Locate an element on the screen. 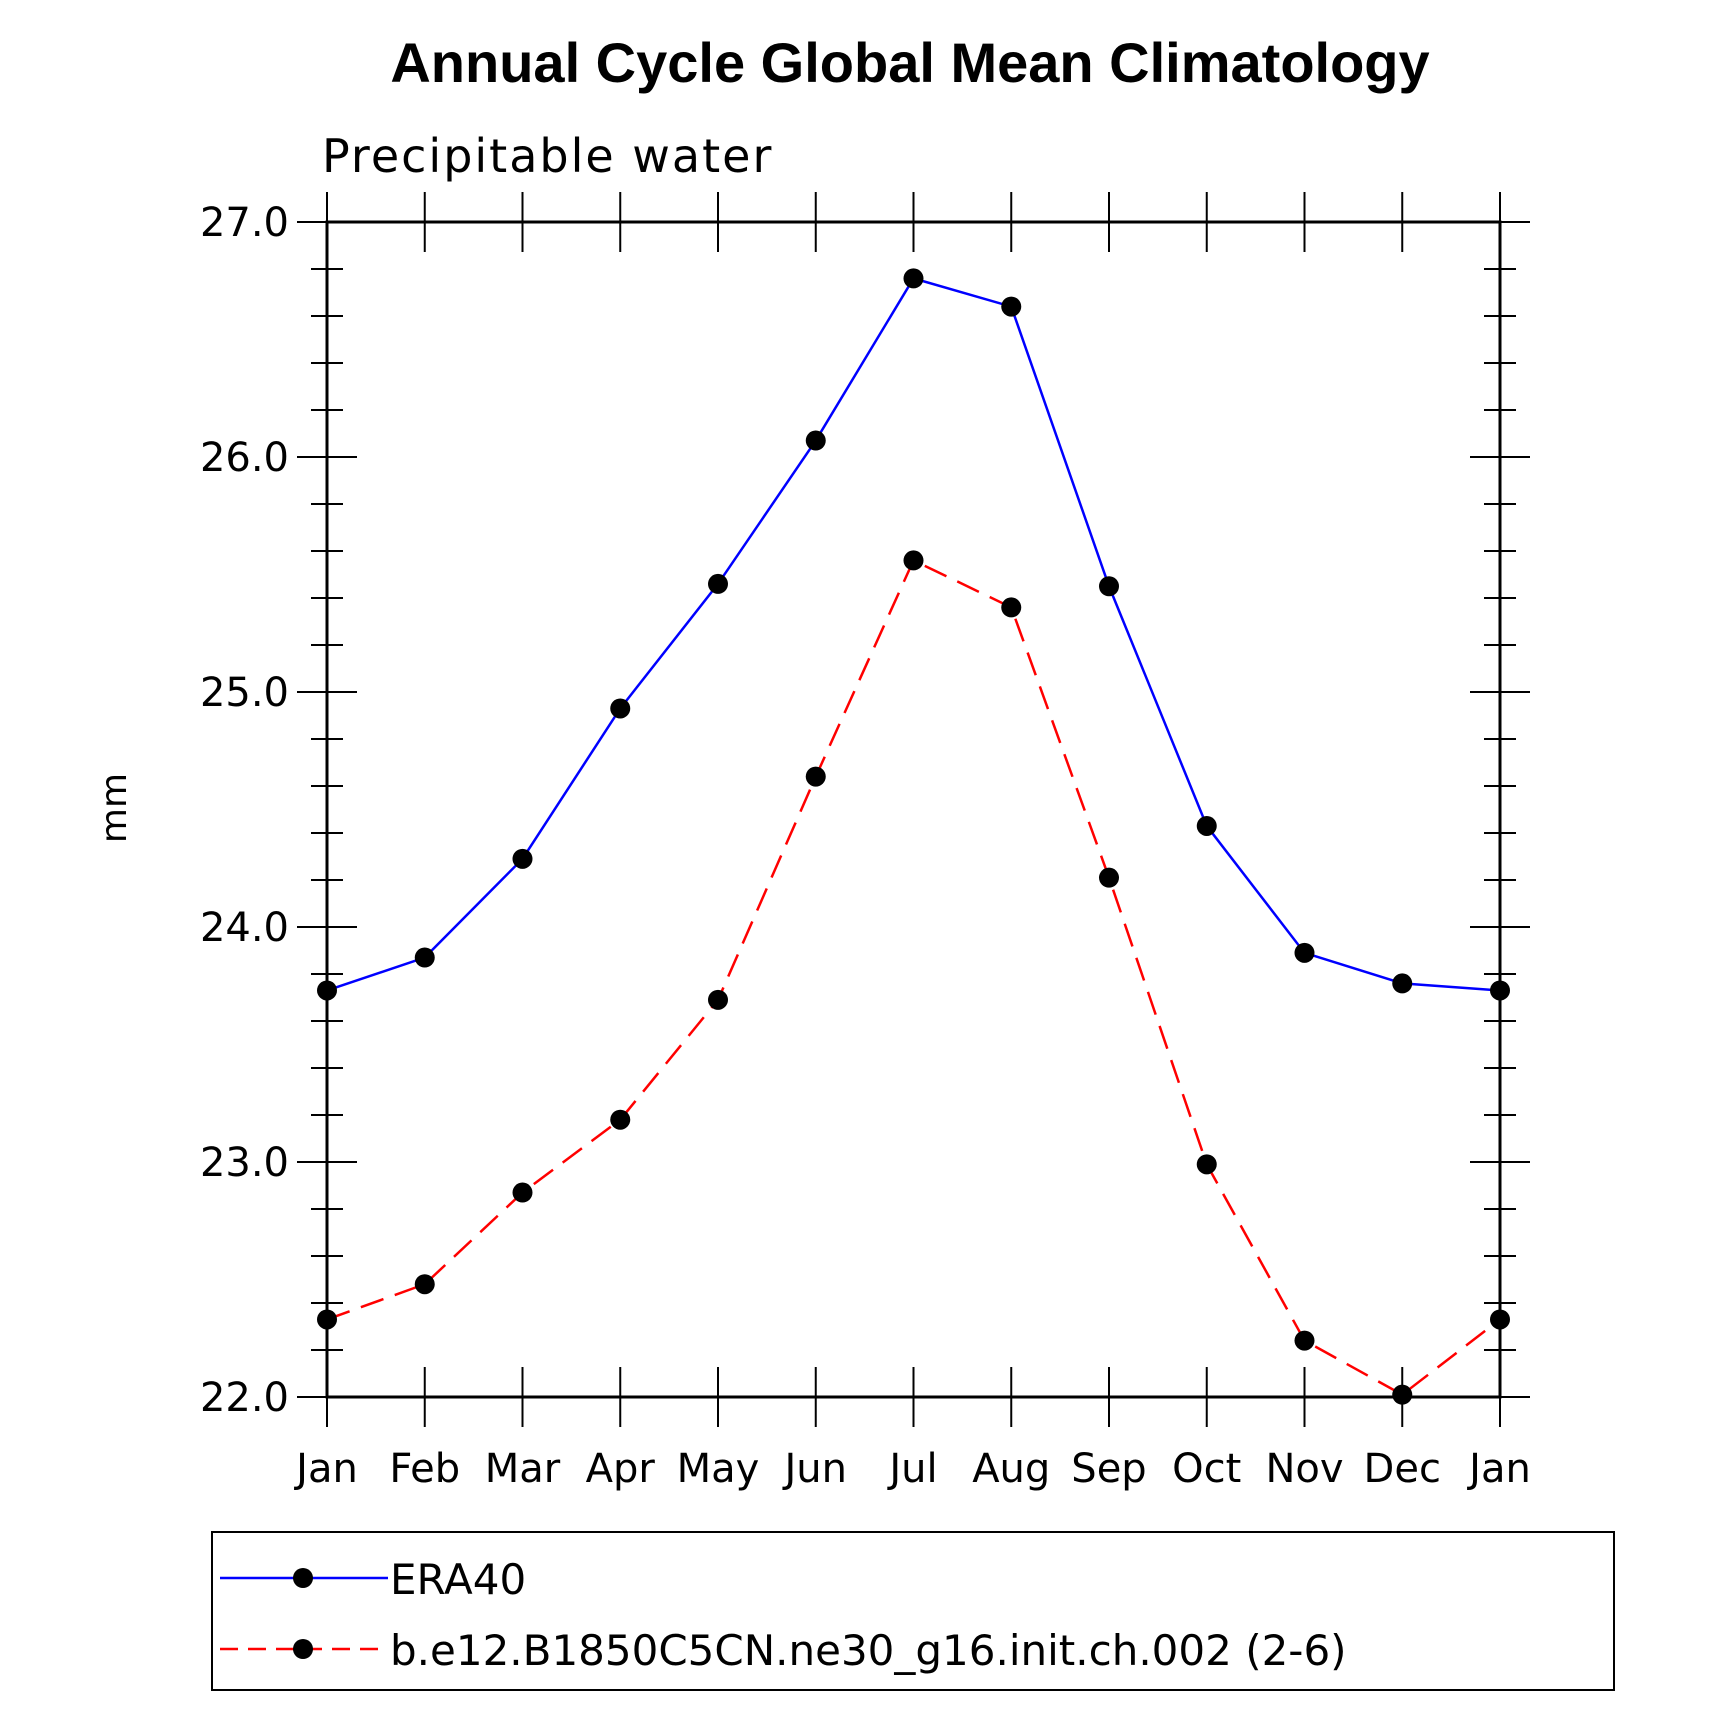 This screenshot has width=1710, height=1719. chart-title: Annual Cycle Global Mean Climatology is located at coordinates (909, 62).